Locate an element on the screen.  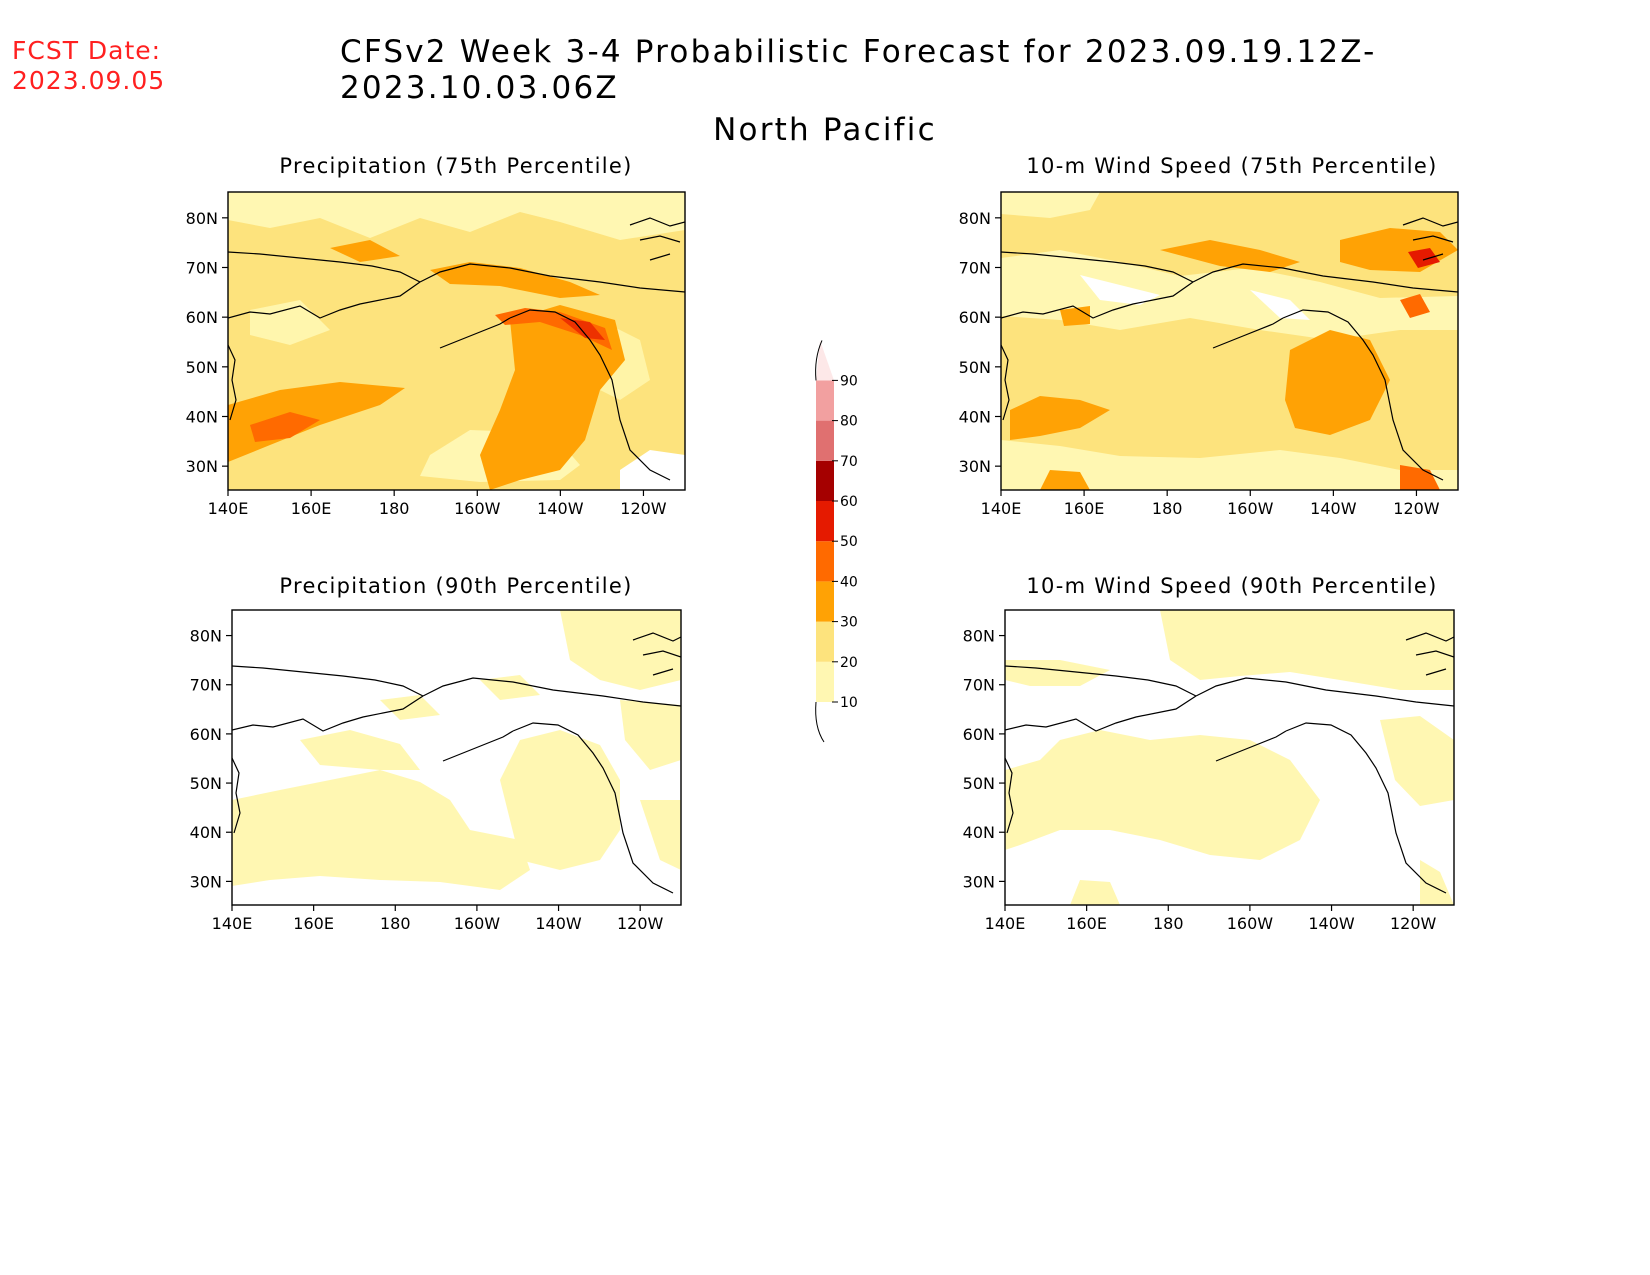
forecast-date-label: FCST Date: 2023.09.05 is located at coordinates (88, 66).